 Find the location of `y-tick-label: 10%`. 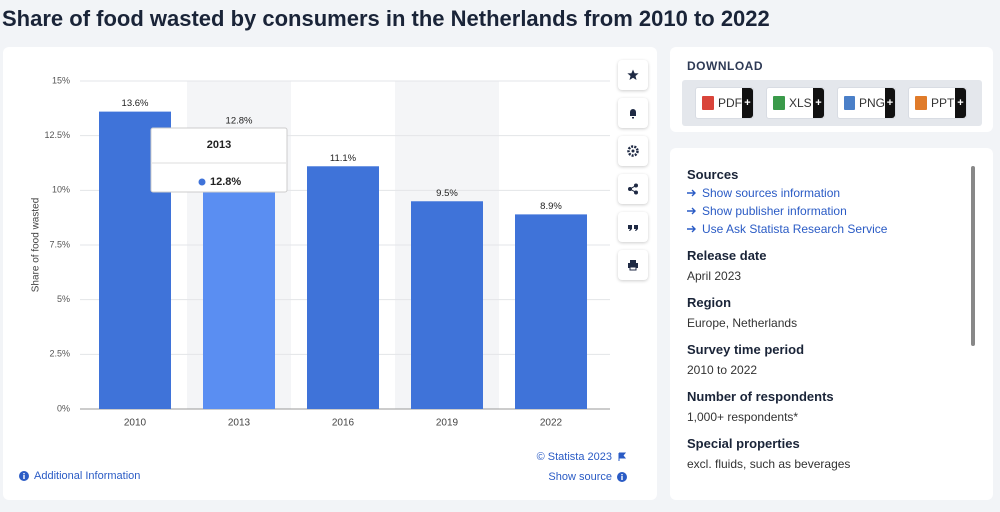

y-tick-label: 10% is located at coordinates (61, 190).